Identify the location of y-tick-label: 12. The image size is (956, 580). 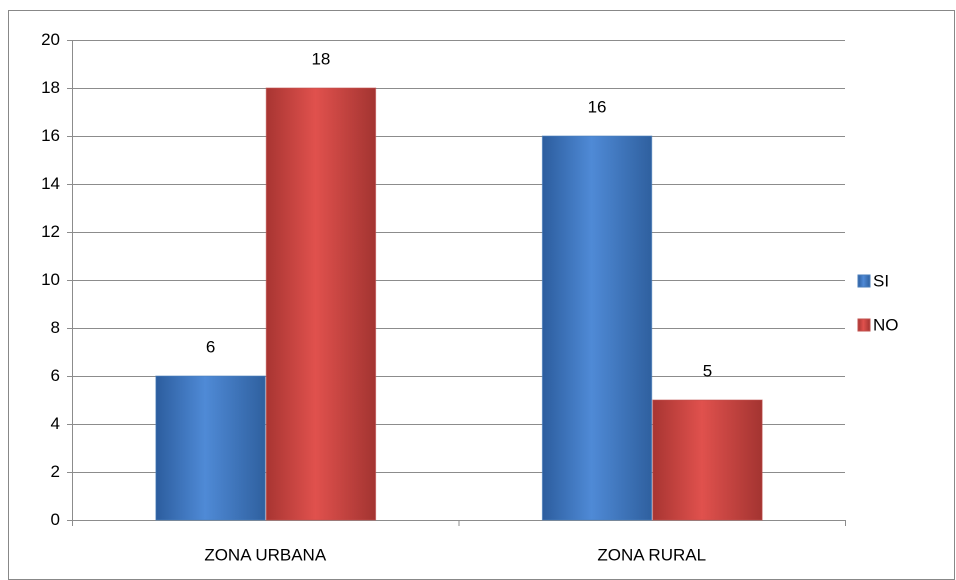
(50, 231).